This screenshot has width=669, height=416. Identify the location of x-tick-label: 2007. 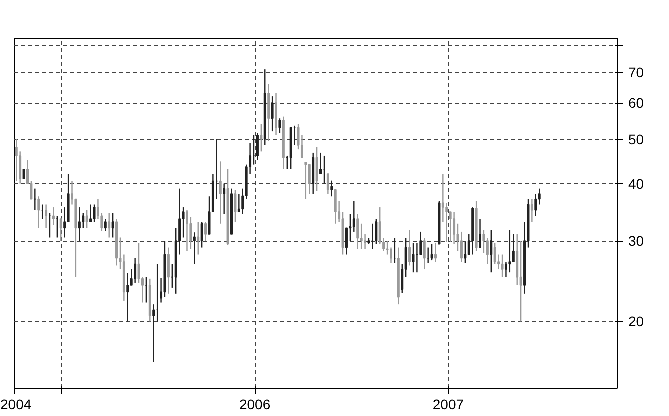
(448, 404).